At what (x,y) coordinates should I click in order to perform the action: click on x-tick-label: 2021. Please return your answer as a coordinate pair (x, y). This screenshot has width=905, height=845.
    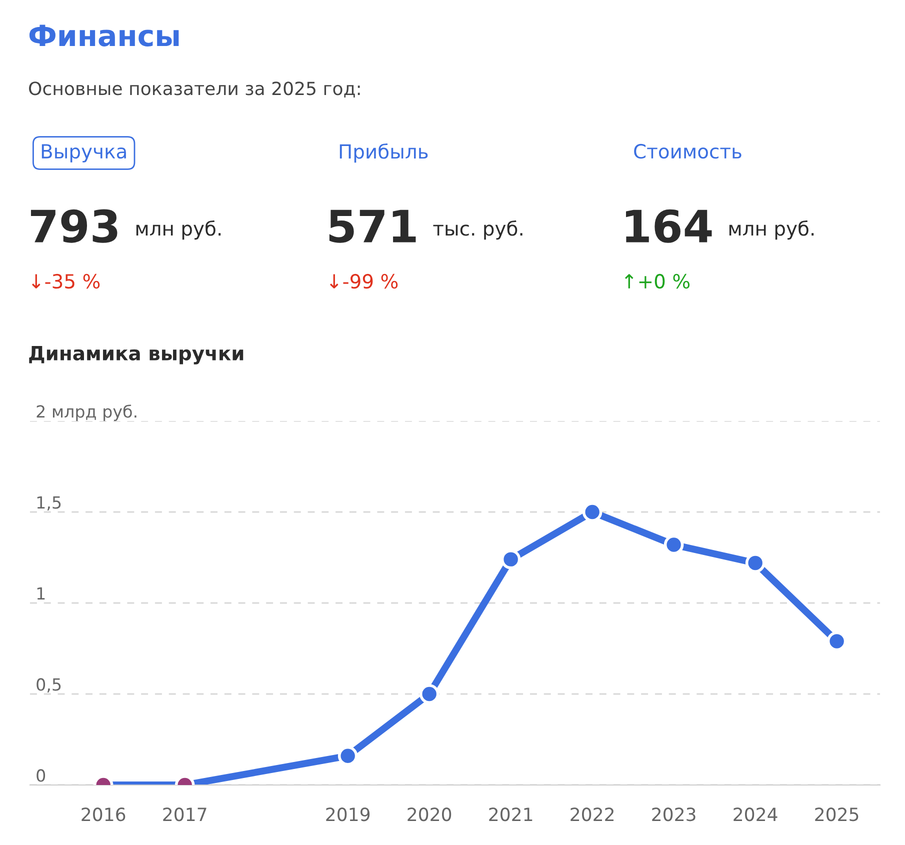
    Looking at the image, I should click on (510, 815).